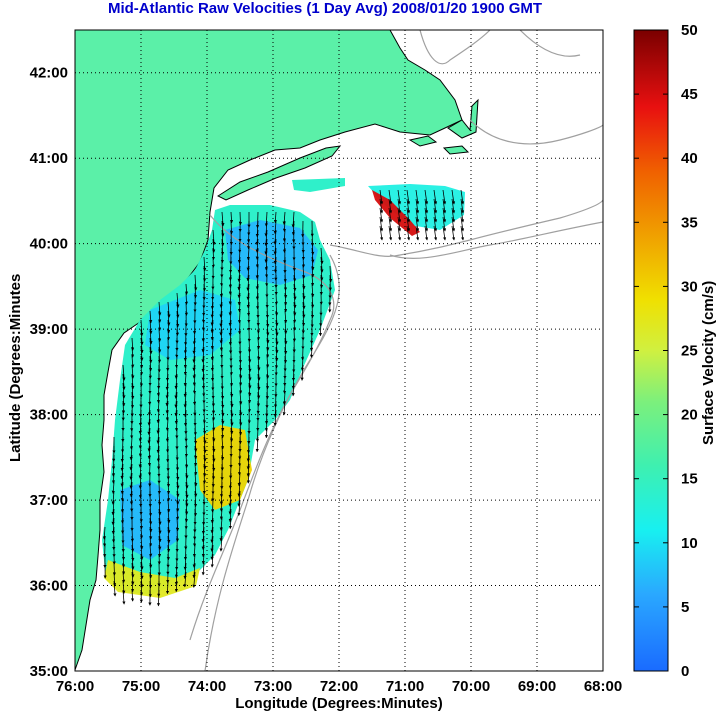 The image size is (724, 714). What do you see at coordinates (141, 686) in the screenshot?
I see `x-tick-label: 75:00` at bounding box center [141, 686].